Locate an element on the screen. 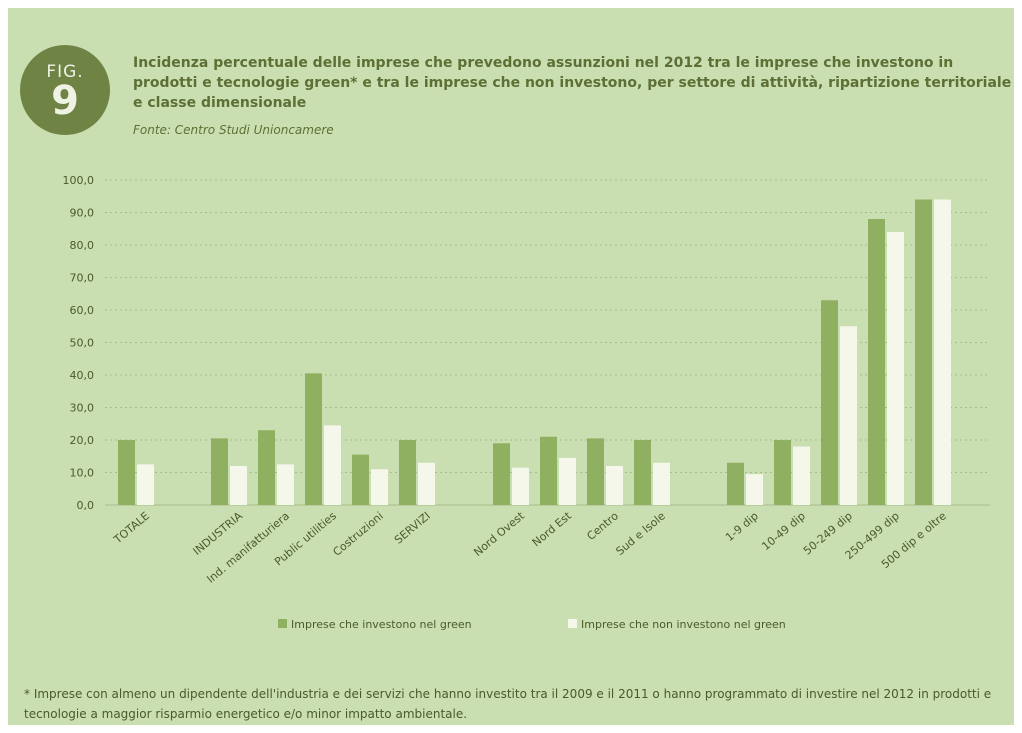 Image resolution: width=1022 pixels, height=733 pixels. x-tick-label: Sud e Isole is located at coordinates (640, 533).